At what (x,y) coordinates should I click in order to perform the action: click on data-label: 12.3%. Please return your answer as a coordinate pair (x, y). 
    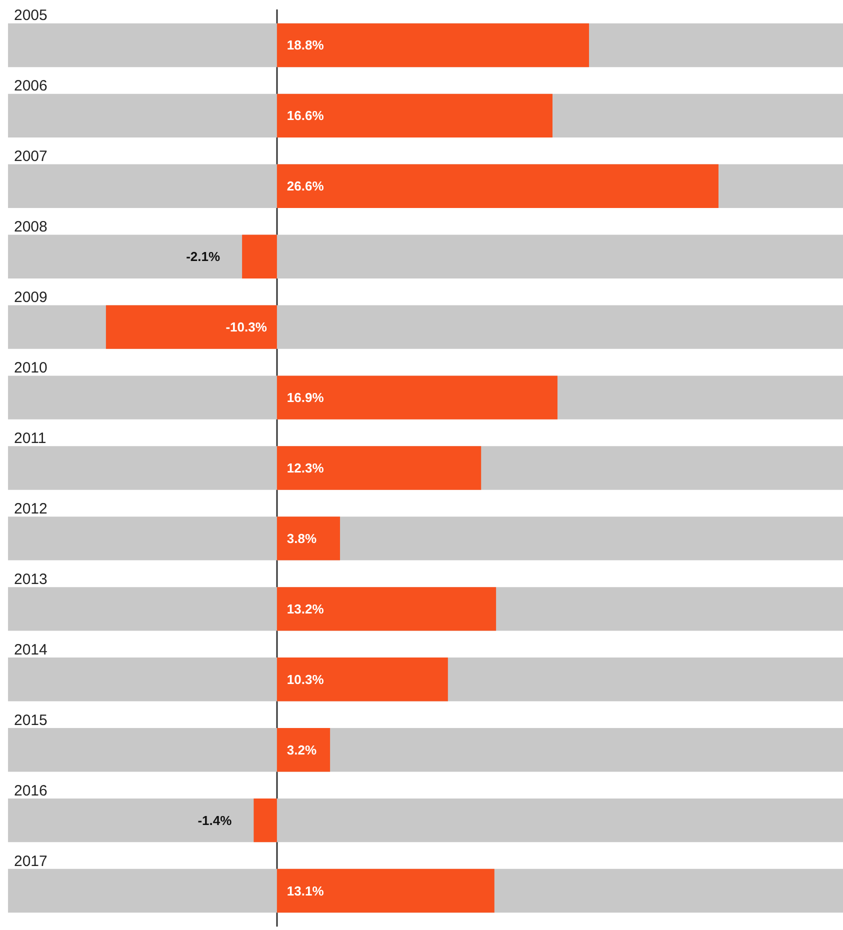
    Looking at the image, I should click on (305, 468).